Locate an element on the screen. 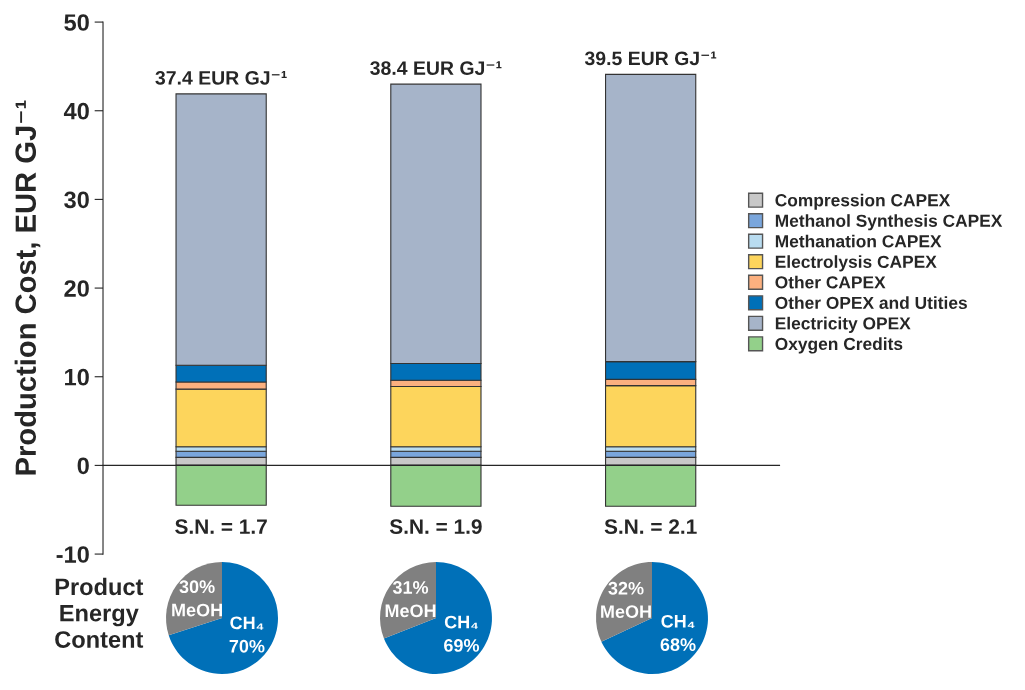  data-label: 32% is located at coordinates (626, 588).